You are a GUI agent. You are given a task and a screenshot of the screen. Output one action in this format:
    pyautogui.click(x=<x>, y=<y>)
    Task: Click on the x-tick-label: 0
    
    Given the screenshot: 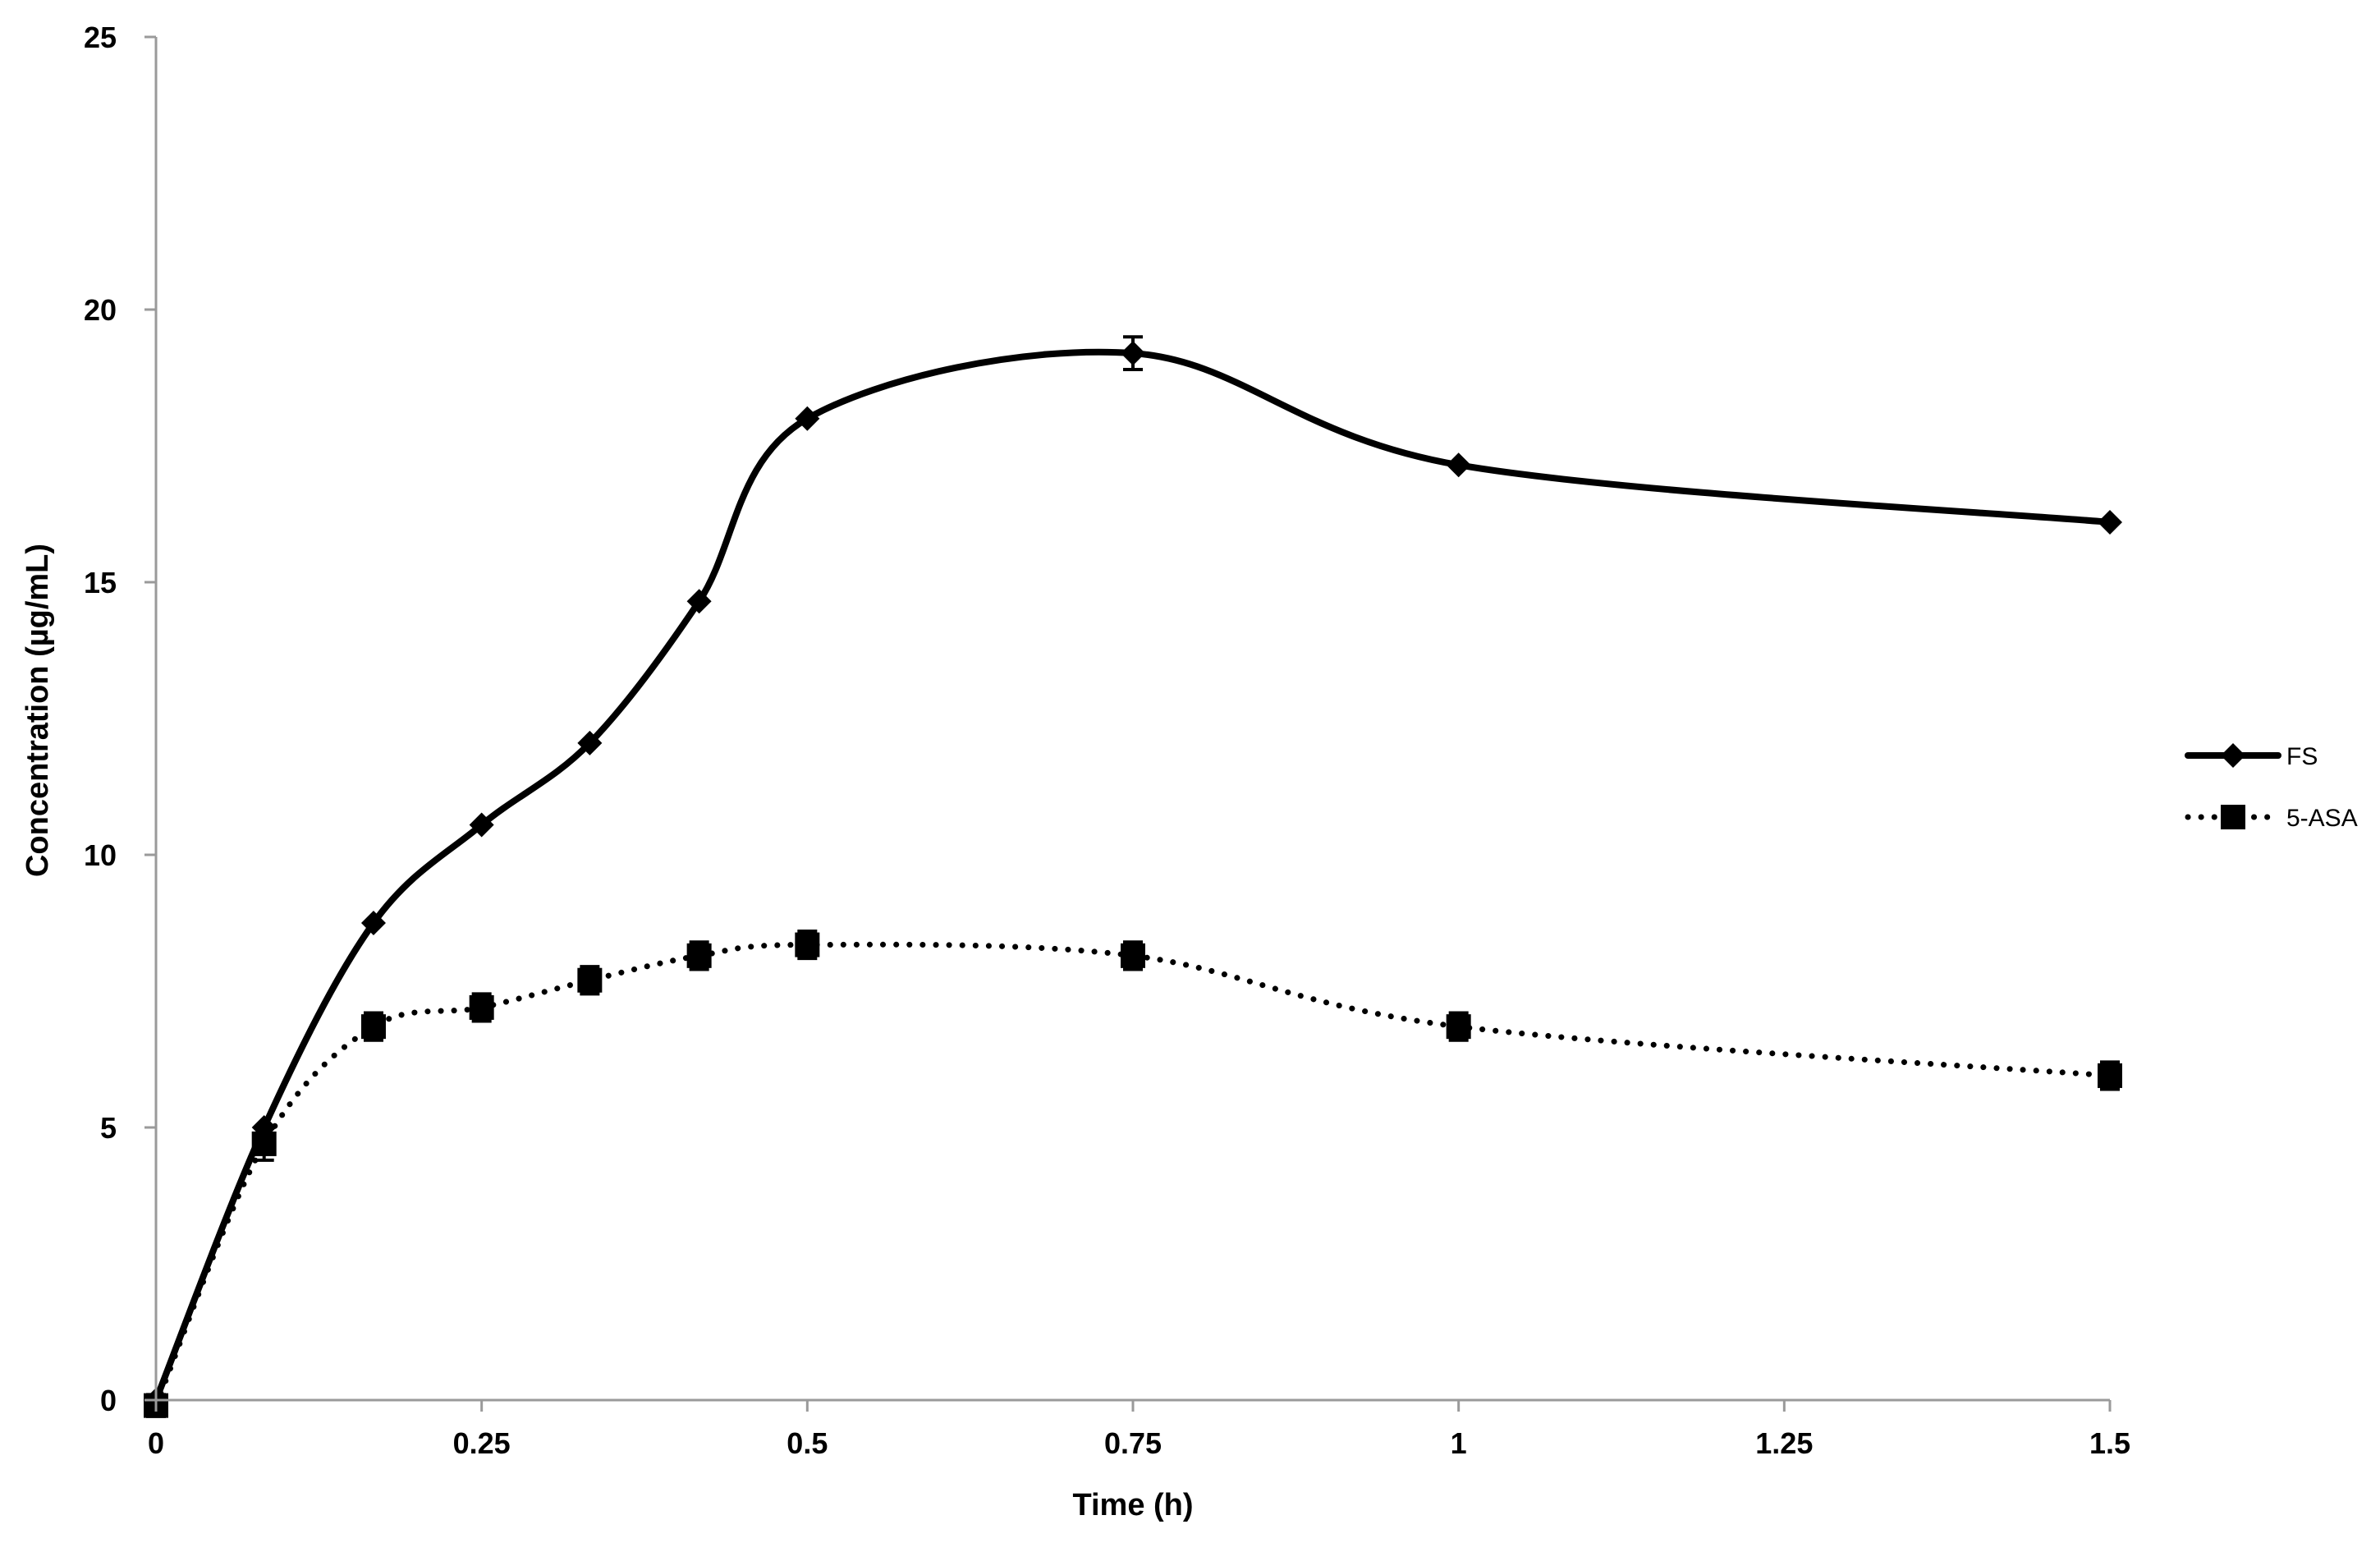 What is the action you would take?
    pyautogui.click(x=156, y=1443)
    